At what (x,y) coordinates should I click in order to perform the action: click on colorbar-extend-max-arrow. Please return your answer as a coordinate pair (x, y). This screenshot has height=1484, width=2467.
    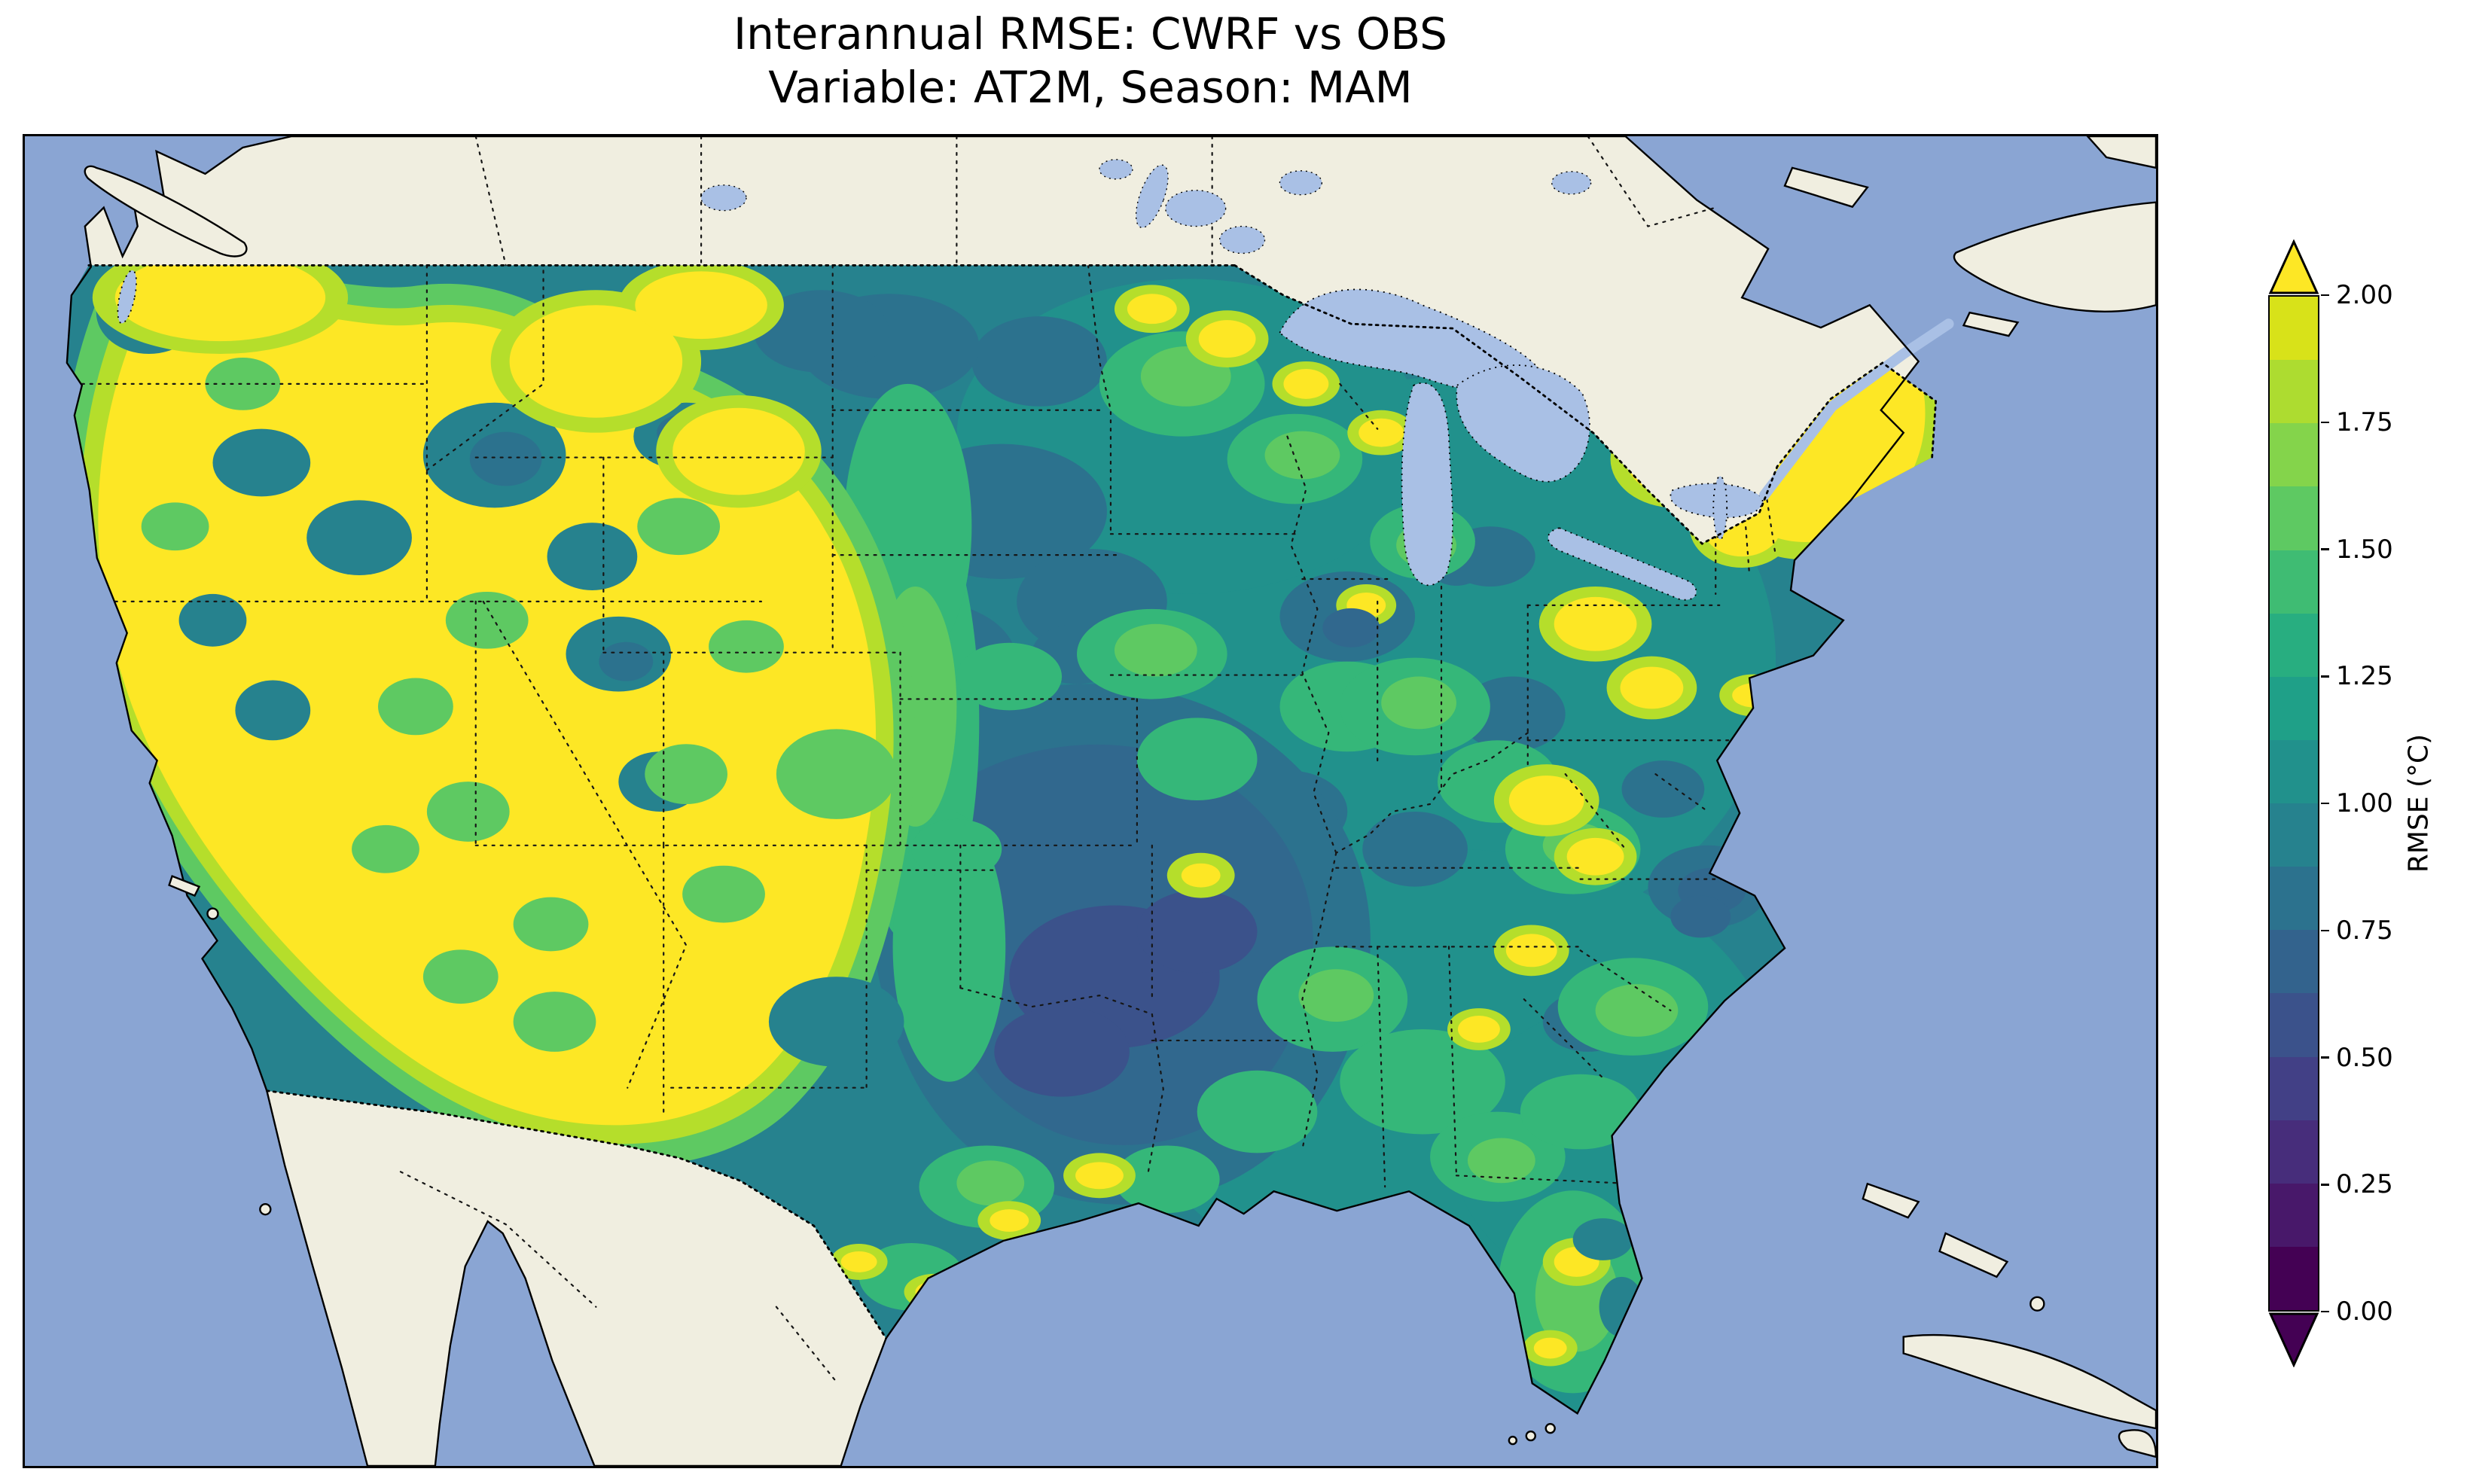
    Looking at the image, I should click on (2293, 266).